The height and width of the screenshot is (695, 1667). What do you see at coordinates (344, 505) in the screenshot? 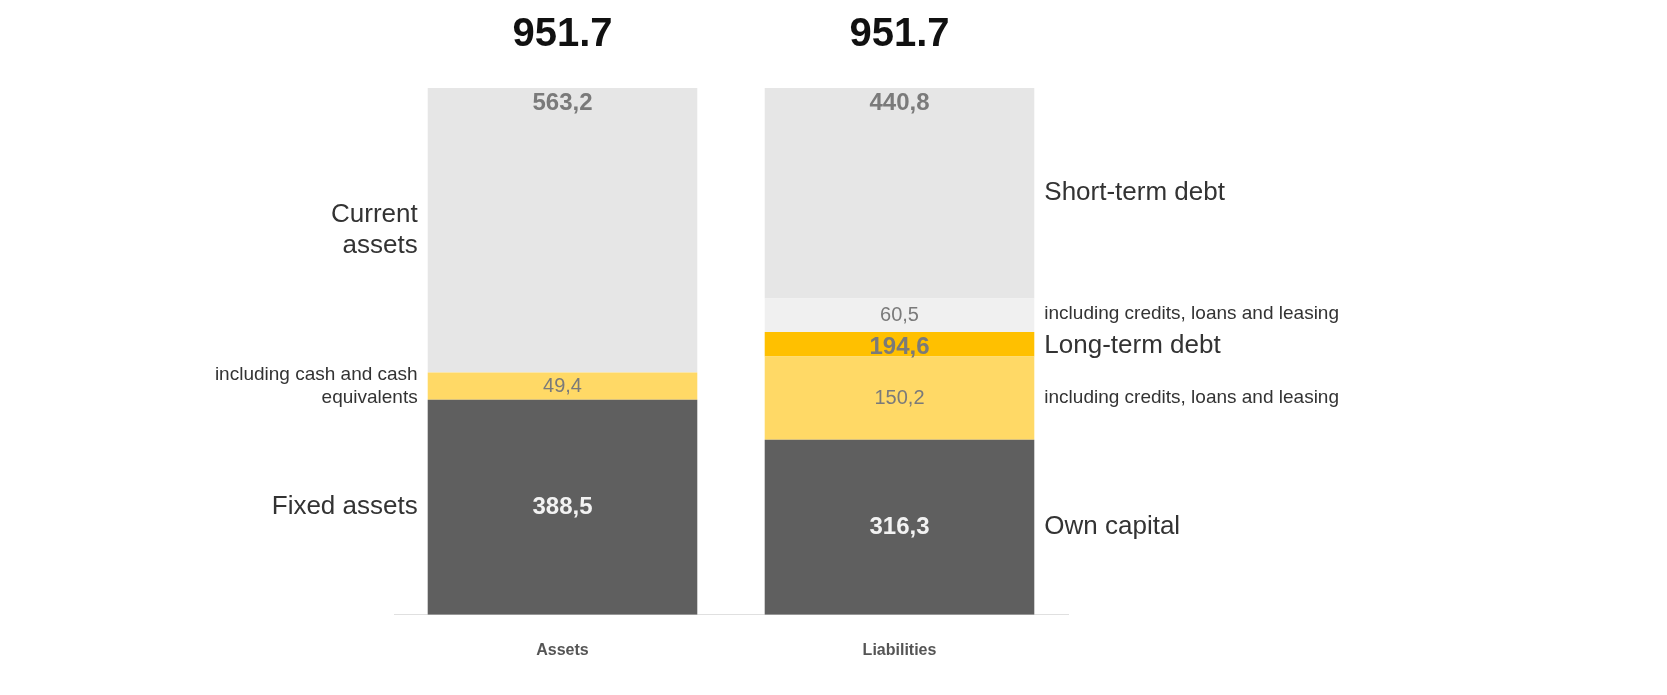
I see `series-label: Fixed assets` at bounding box center [344, 505].